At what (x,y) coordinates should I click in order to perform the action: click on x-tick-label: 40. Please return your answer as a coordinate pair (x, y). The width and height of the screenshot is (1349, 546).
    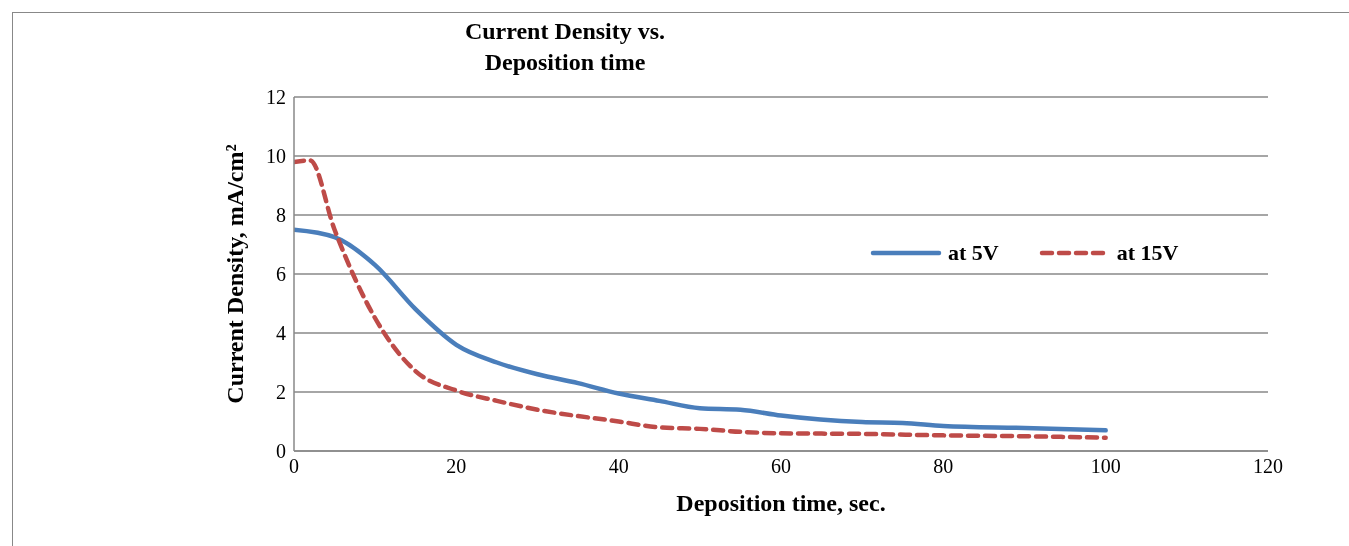
    Looking at the image, I should click on (618, 466).